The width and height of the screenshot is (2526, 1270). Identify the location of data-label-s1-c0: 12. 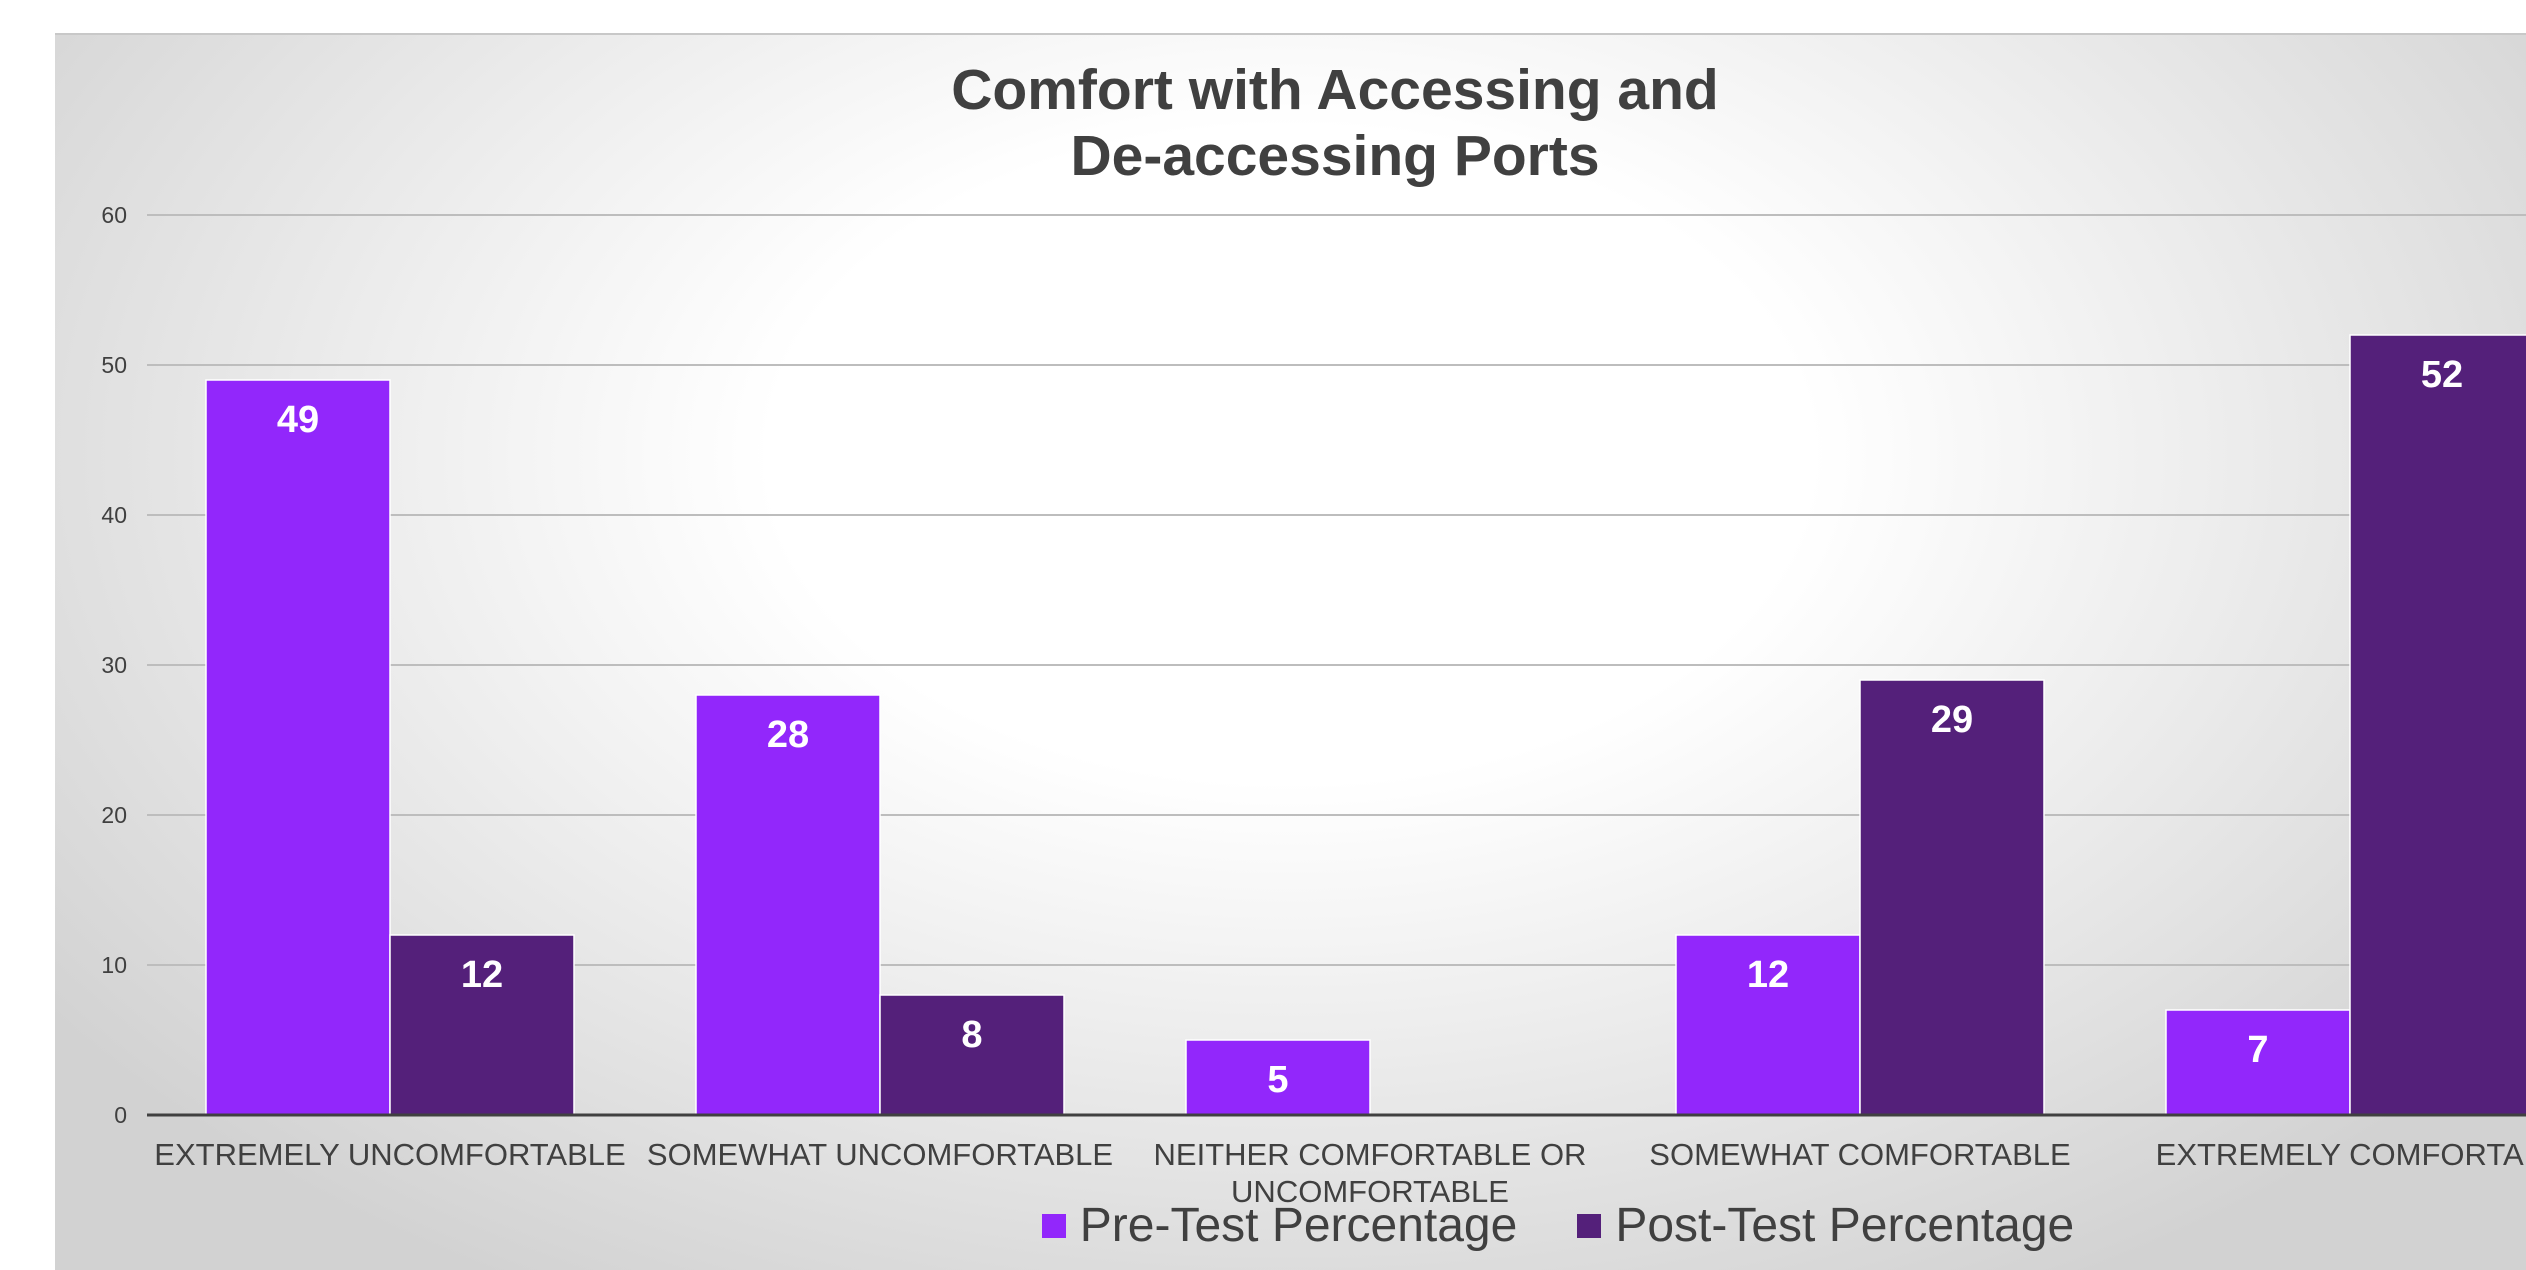
(482, 975).